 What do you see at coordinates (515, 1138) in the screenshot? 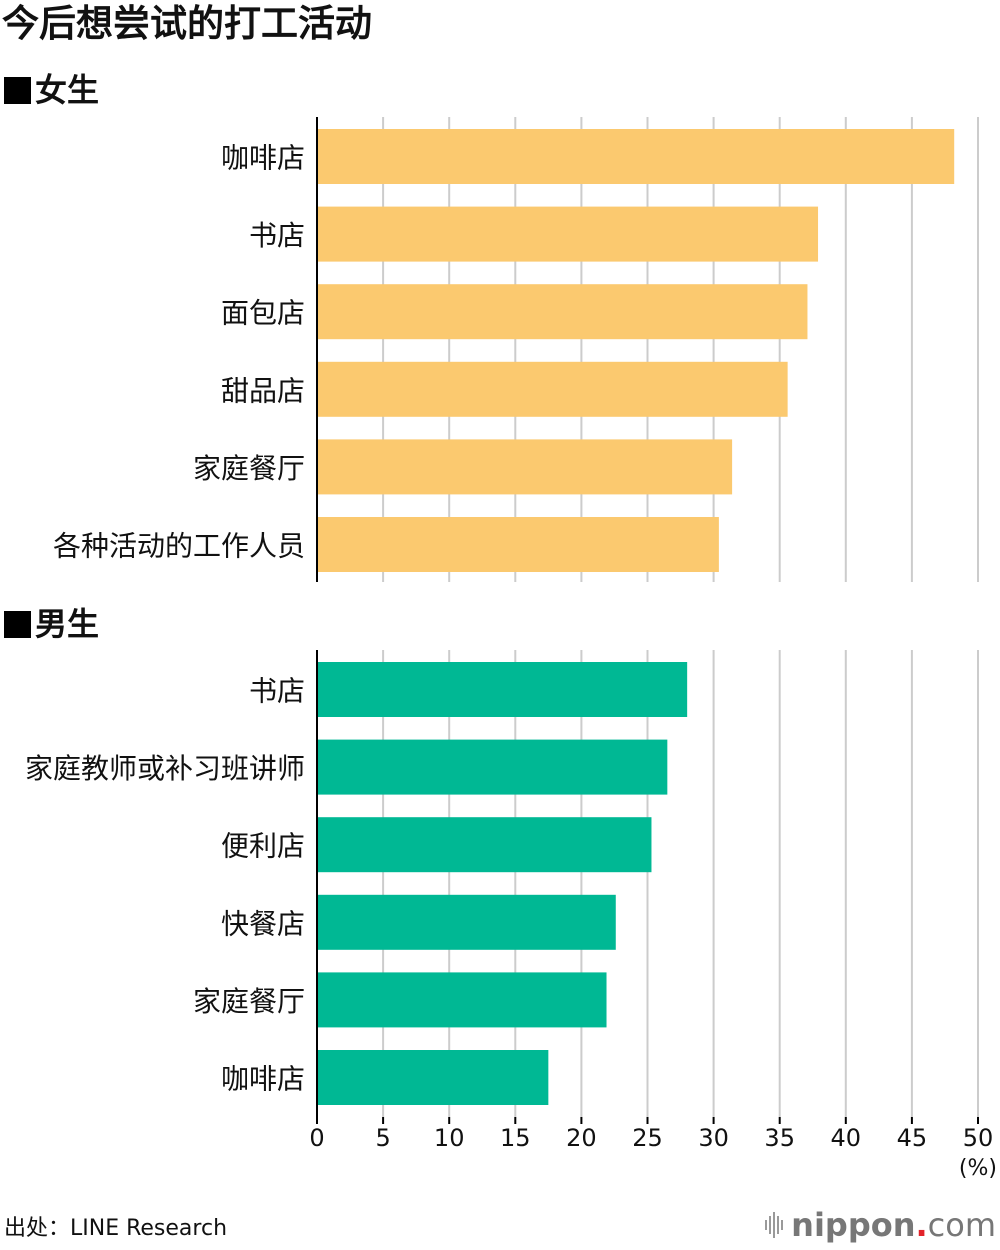
I see `x-tick-label: 15` at bounding box center [515, 1138].